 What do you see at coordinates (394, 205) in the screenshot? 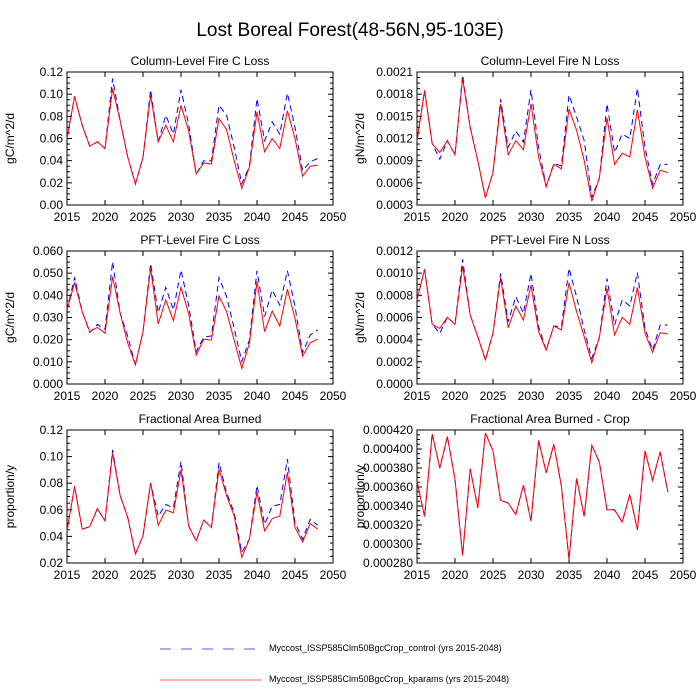
I see `y-tick-label: 0.0003` at bounding box center [394, 205].